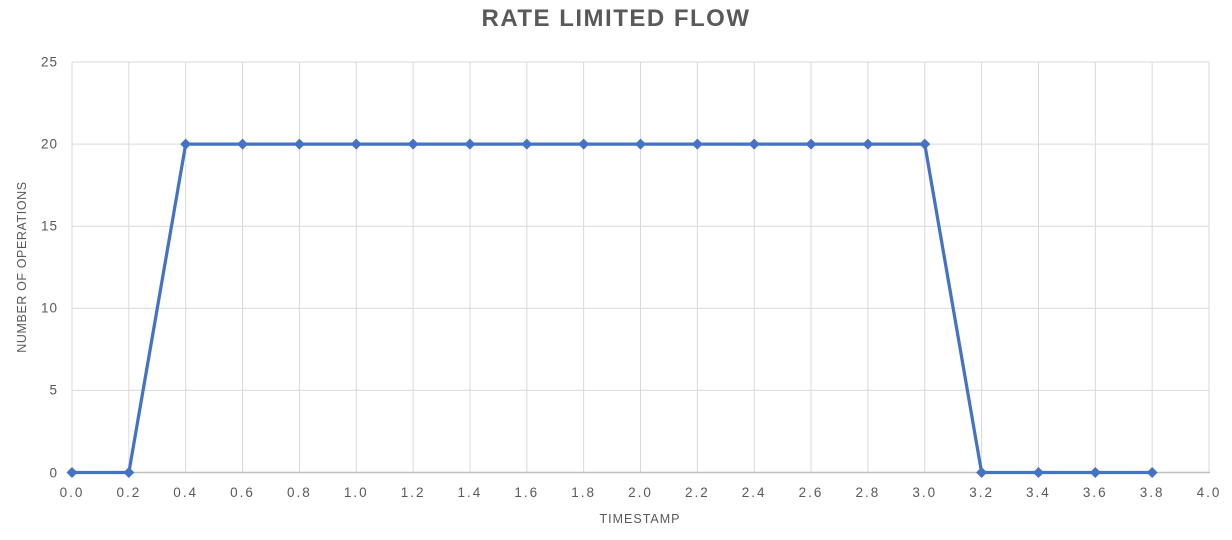  I want to click on y-tick-label: 0, so click(53, 472).